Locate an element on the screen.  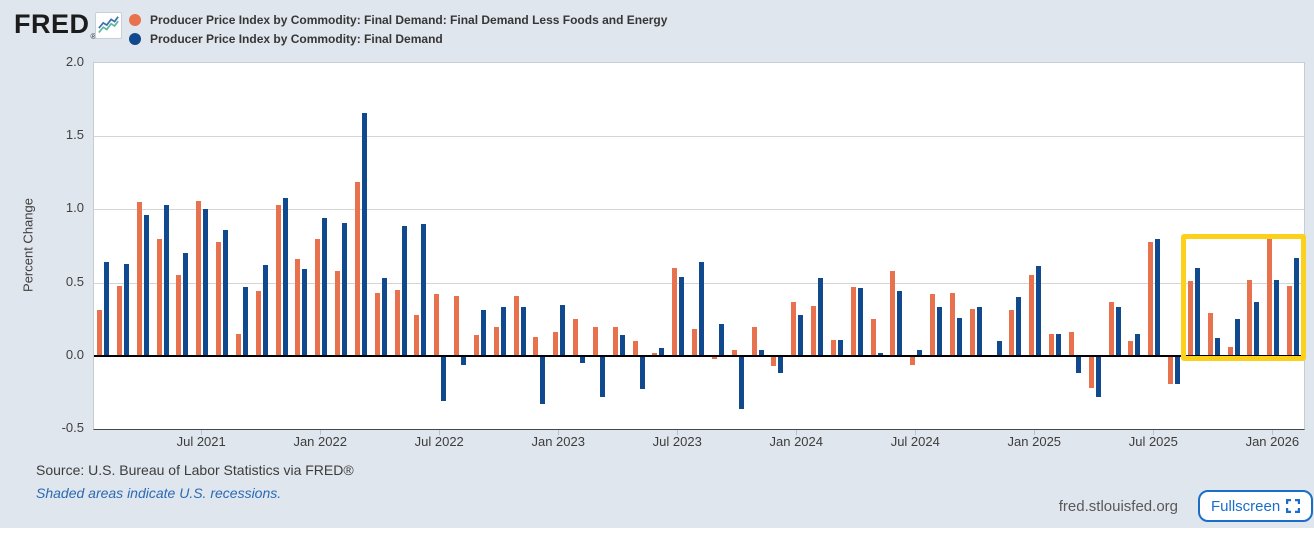
gridline is located at coordinates (699, 283).